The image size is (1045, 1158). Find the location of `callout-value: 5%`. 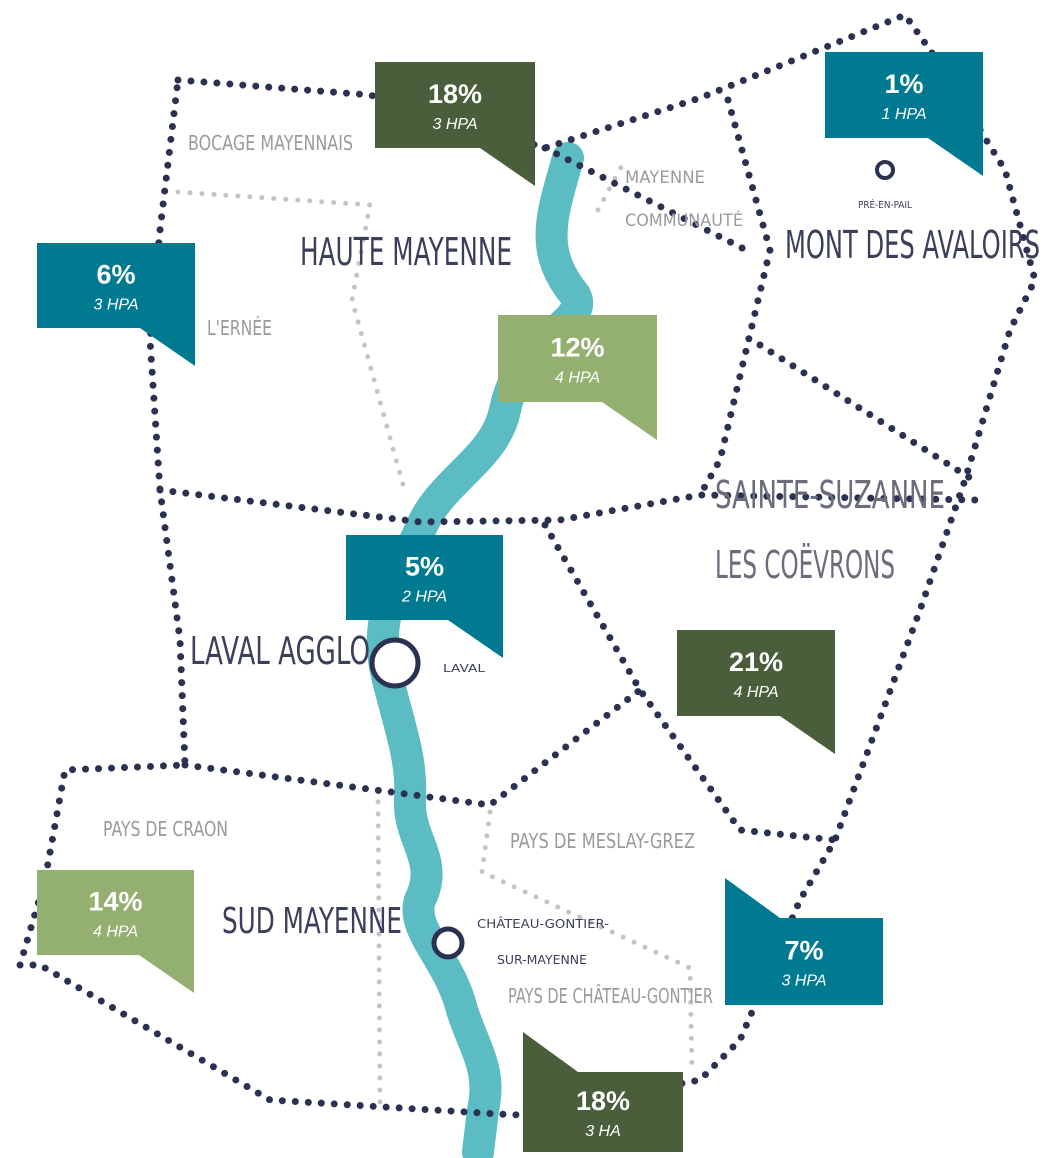

callout-value: 5% is located at coordinates (424, 567).